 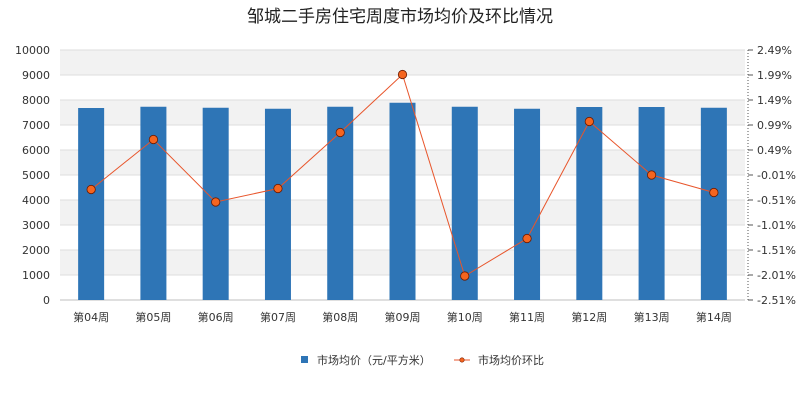 What do you see at coordinates (216, 317) in the screenshot?
I see `x-tick-label: 第06周` at bounding box center [216, 317].